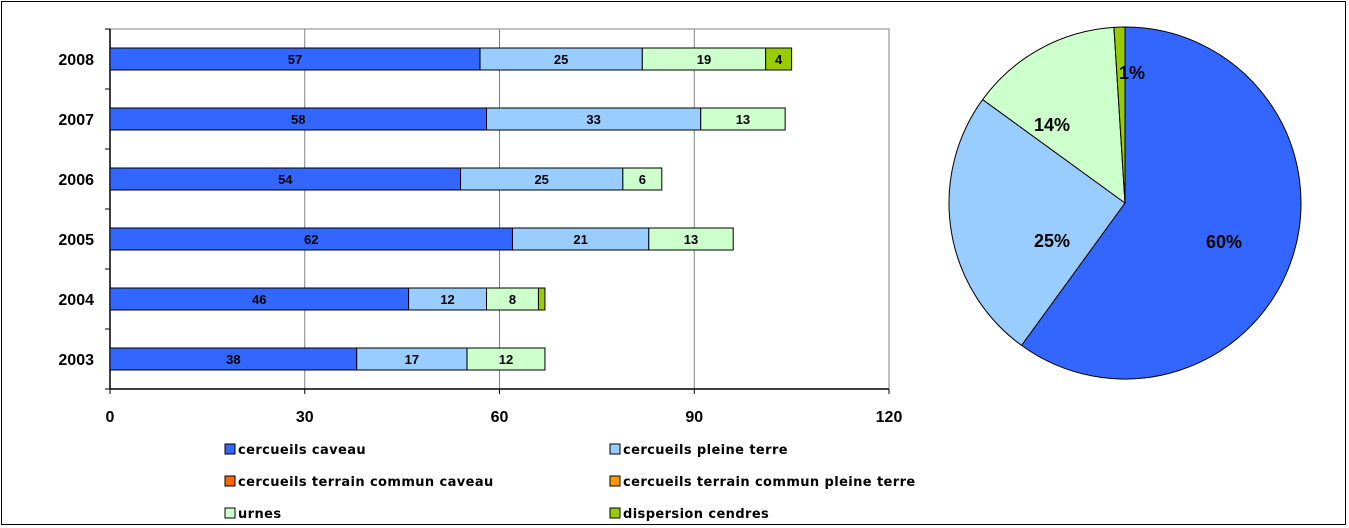 The width and height of the screenshot is (1349, 528). What do you see at coordinates (704, 59) in the screenshot?
I see `data-label: 19` at bounding box center [704, 59].